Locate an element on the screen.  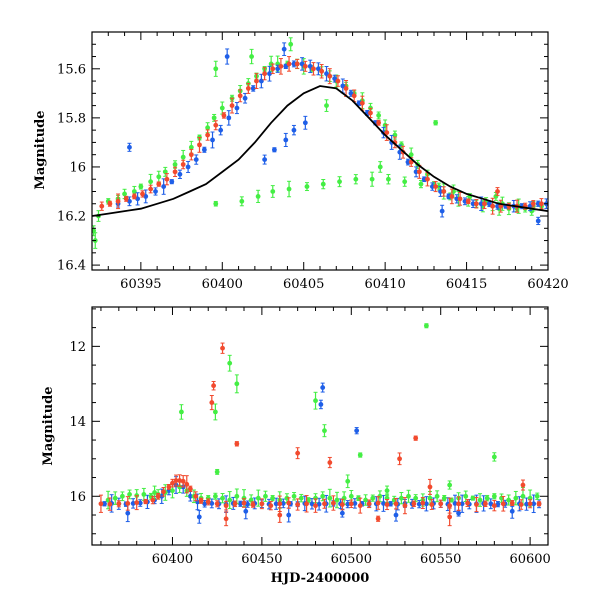
x-tick-label: 60405 is located at coordinates (303, 284).